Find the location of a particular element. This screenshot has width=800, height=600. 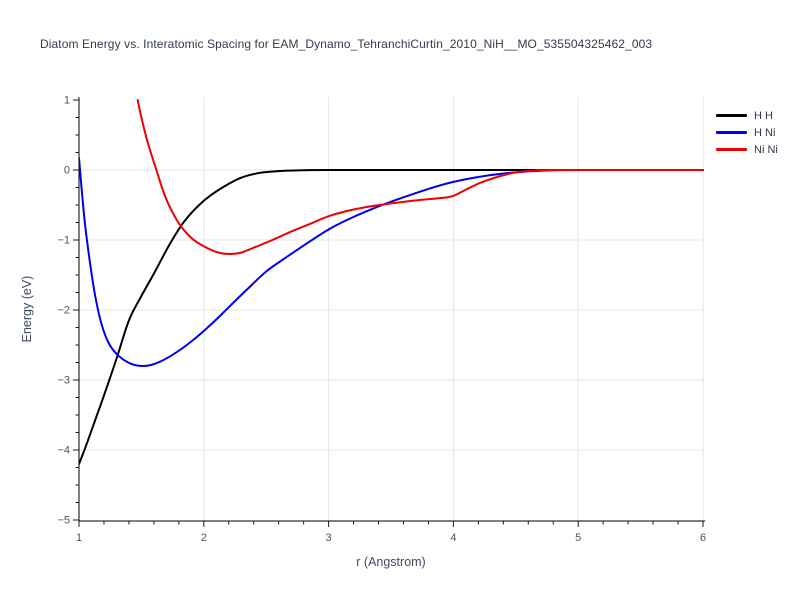

x-tick-label: 5 is located at coordinates (578, 538).